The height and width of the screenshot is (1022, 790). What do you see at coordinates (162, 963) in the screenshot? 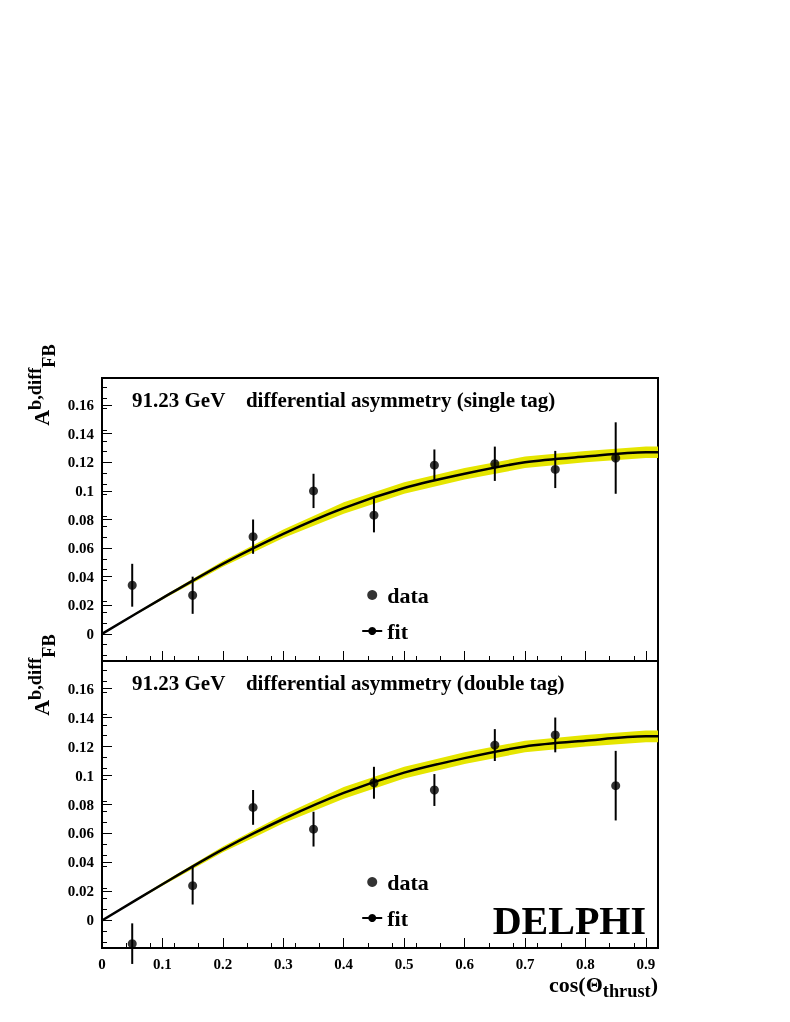
I see `x-tick-label: 0.1` at bounding box center [162, 963].